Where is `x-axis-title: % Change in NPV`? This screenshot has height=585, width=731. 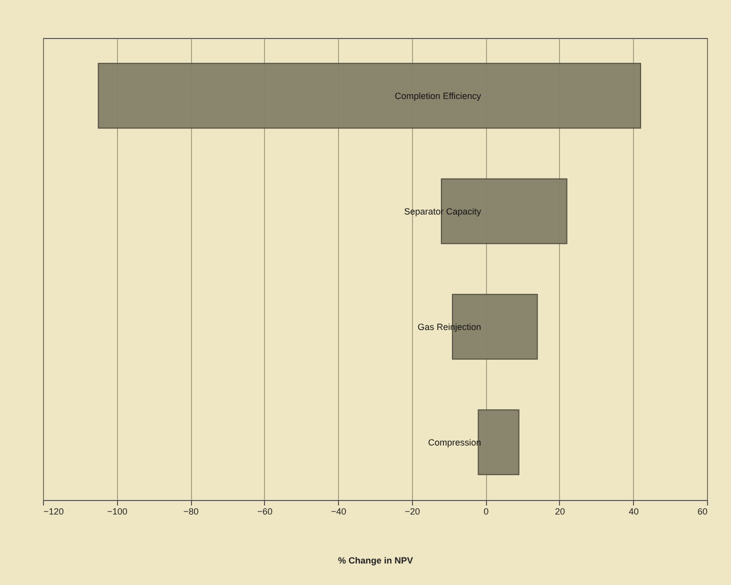 x-axis-title: % Change in NPV is located at coordinates (376, 561).